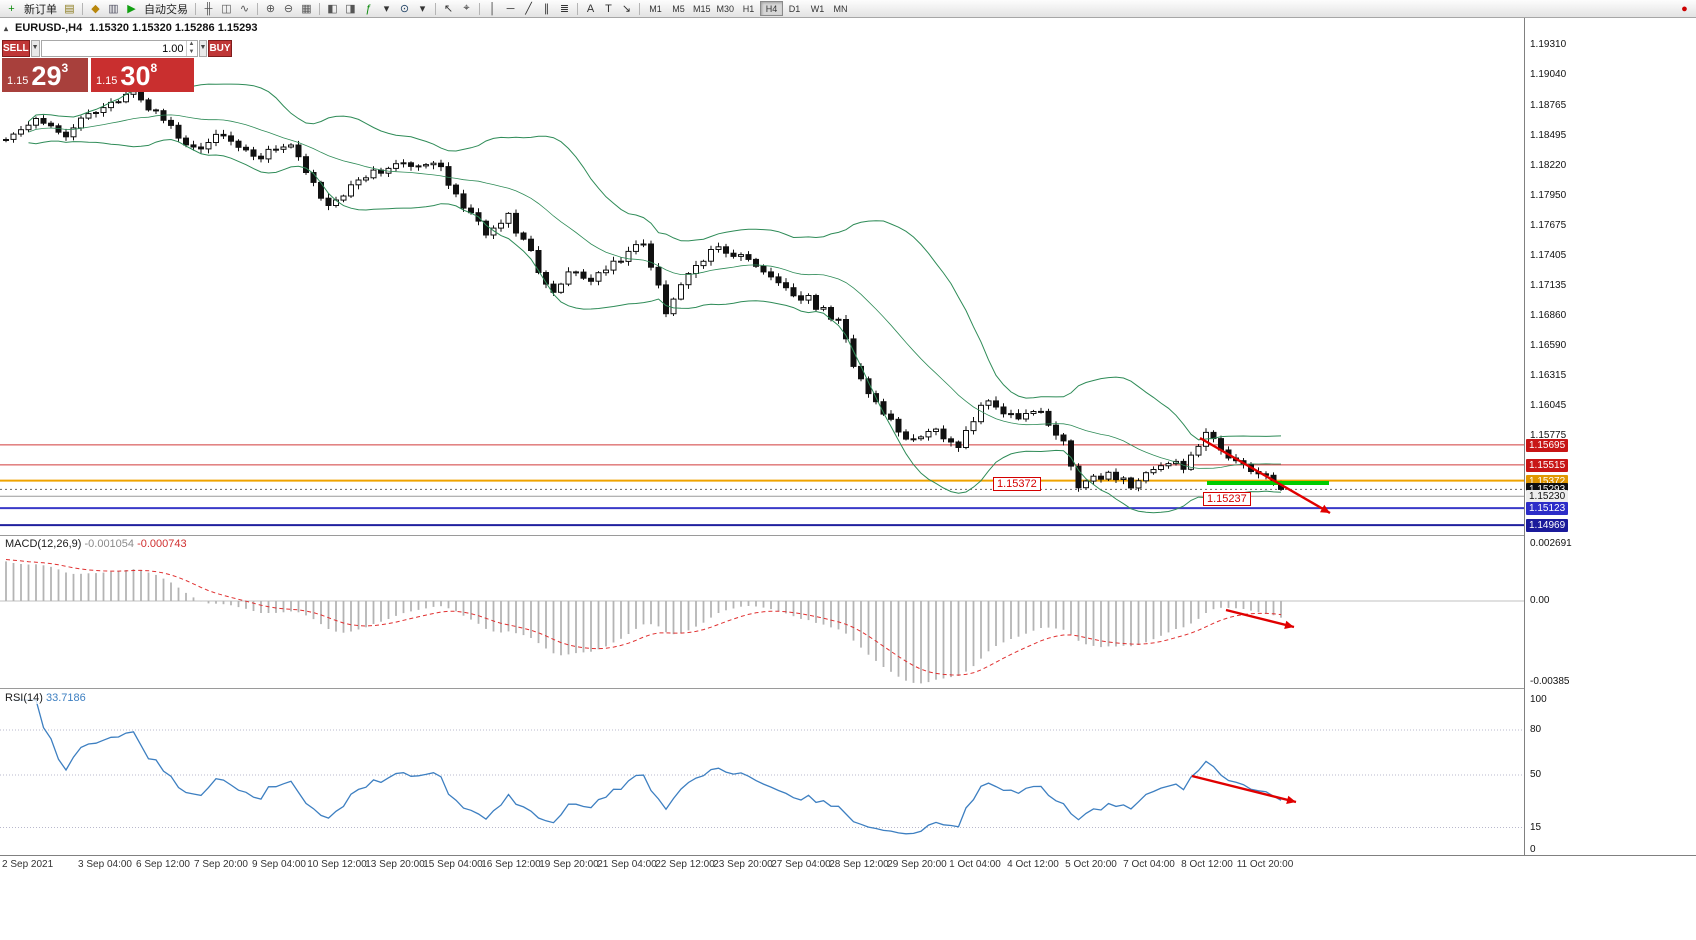  What do you see at coordinates (208, 8) in the screenshot?
I see `bar-chart-icon: ╫` at bounding box center [208, 8].